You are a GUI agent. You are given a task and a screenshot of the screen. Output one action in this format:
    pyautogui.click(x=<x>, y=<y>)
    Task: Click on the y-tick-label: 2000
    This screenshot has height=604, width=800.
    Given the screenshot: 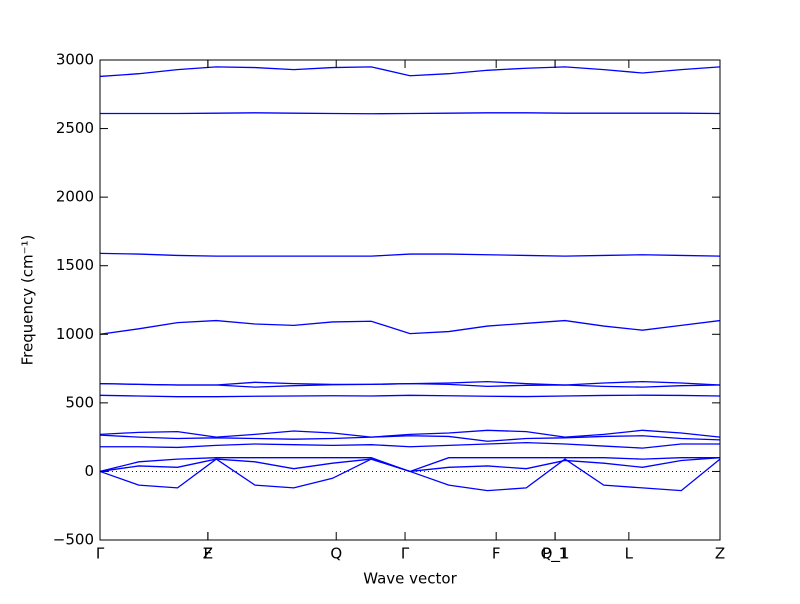 What is the action you would take?
    pyautogui.click(x=75, y=197)
    